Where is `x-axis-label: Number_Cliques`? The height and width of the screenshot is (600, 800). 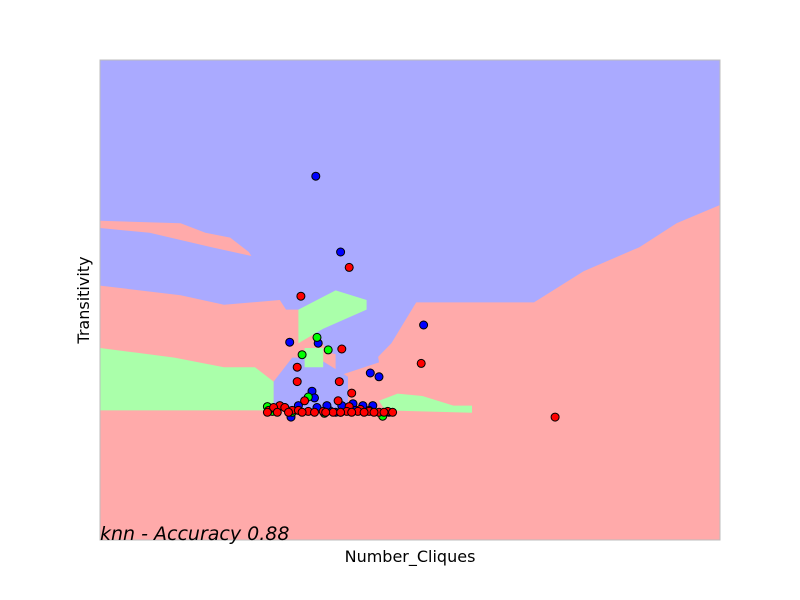 x-axis-label: Number_Cliques is located at coordinates (410, 557).